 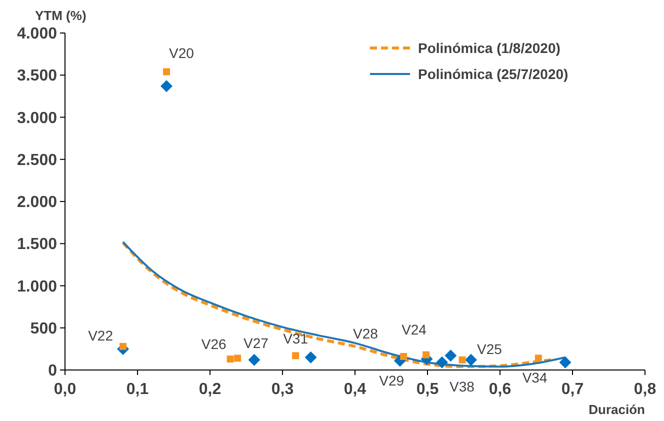 I want to click on x-tick-label: 0,6, so click(x=500, y=389).